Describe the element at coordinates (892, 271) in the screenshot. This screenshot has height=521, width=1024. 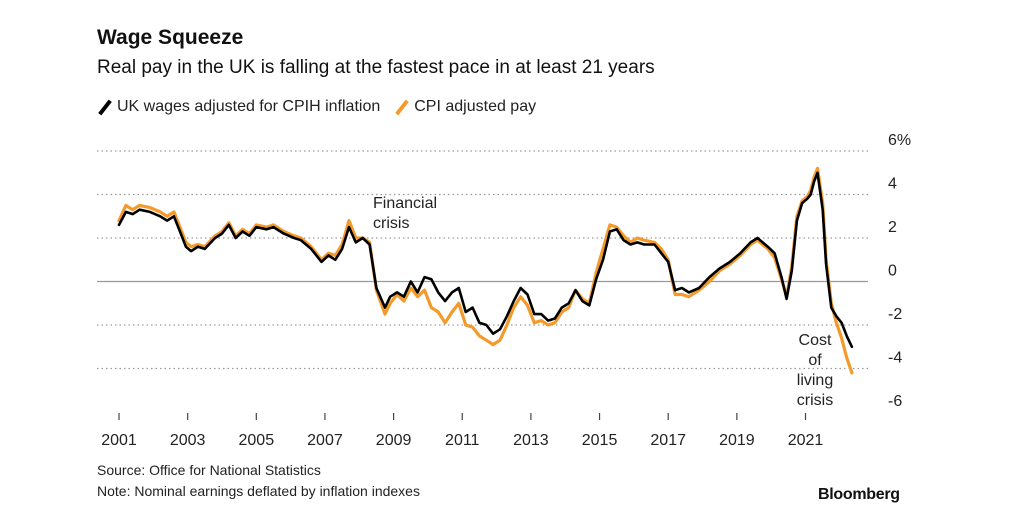
I see `y-tick-label: 0` at that location.